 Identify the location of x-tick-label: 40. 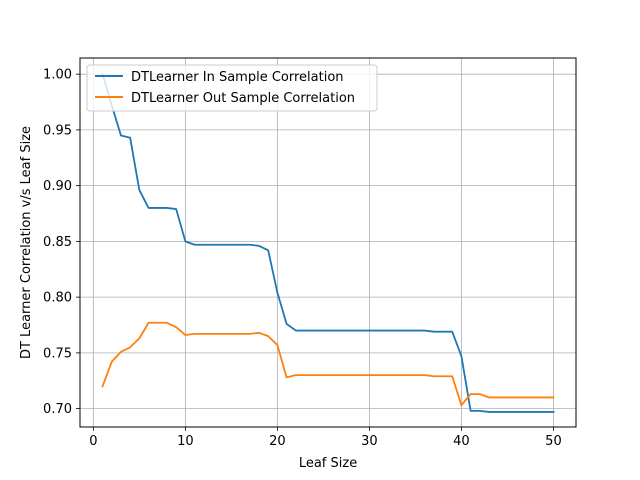
(461, 441).